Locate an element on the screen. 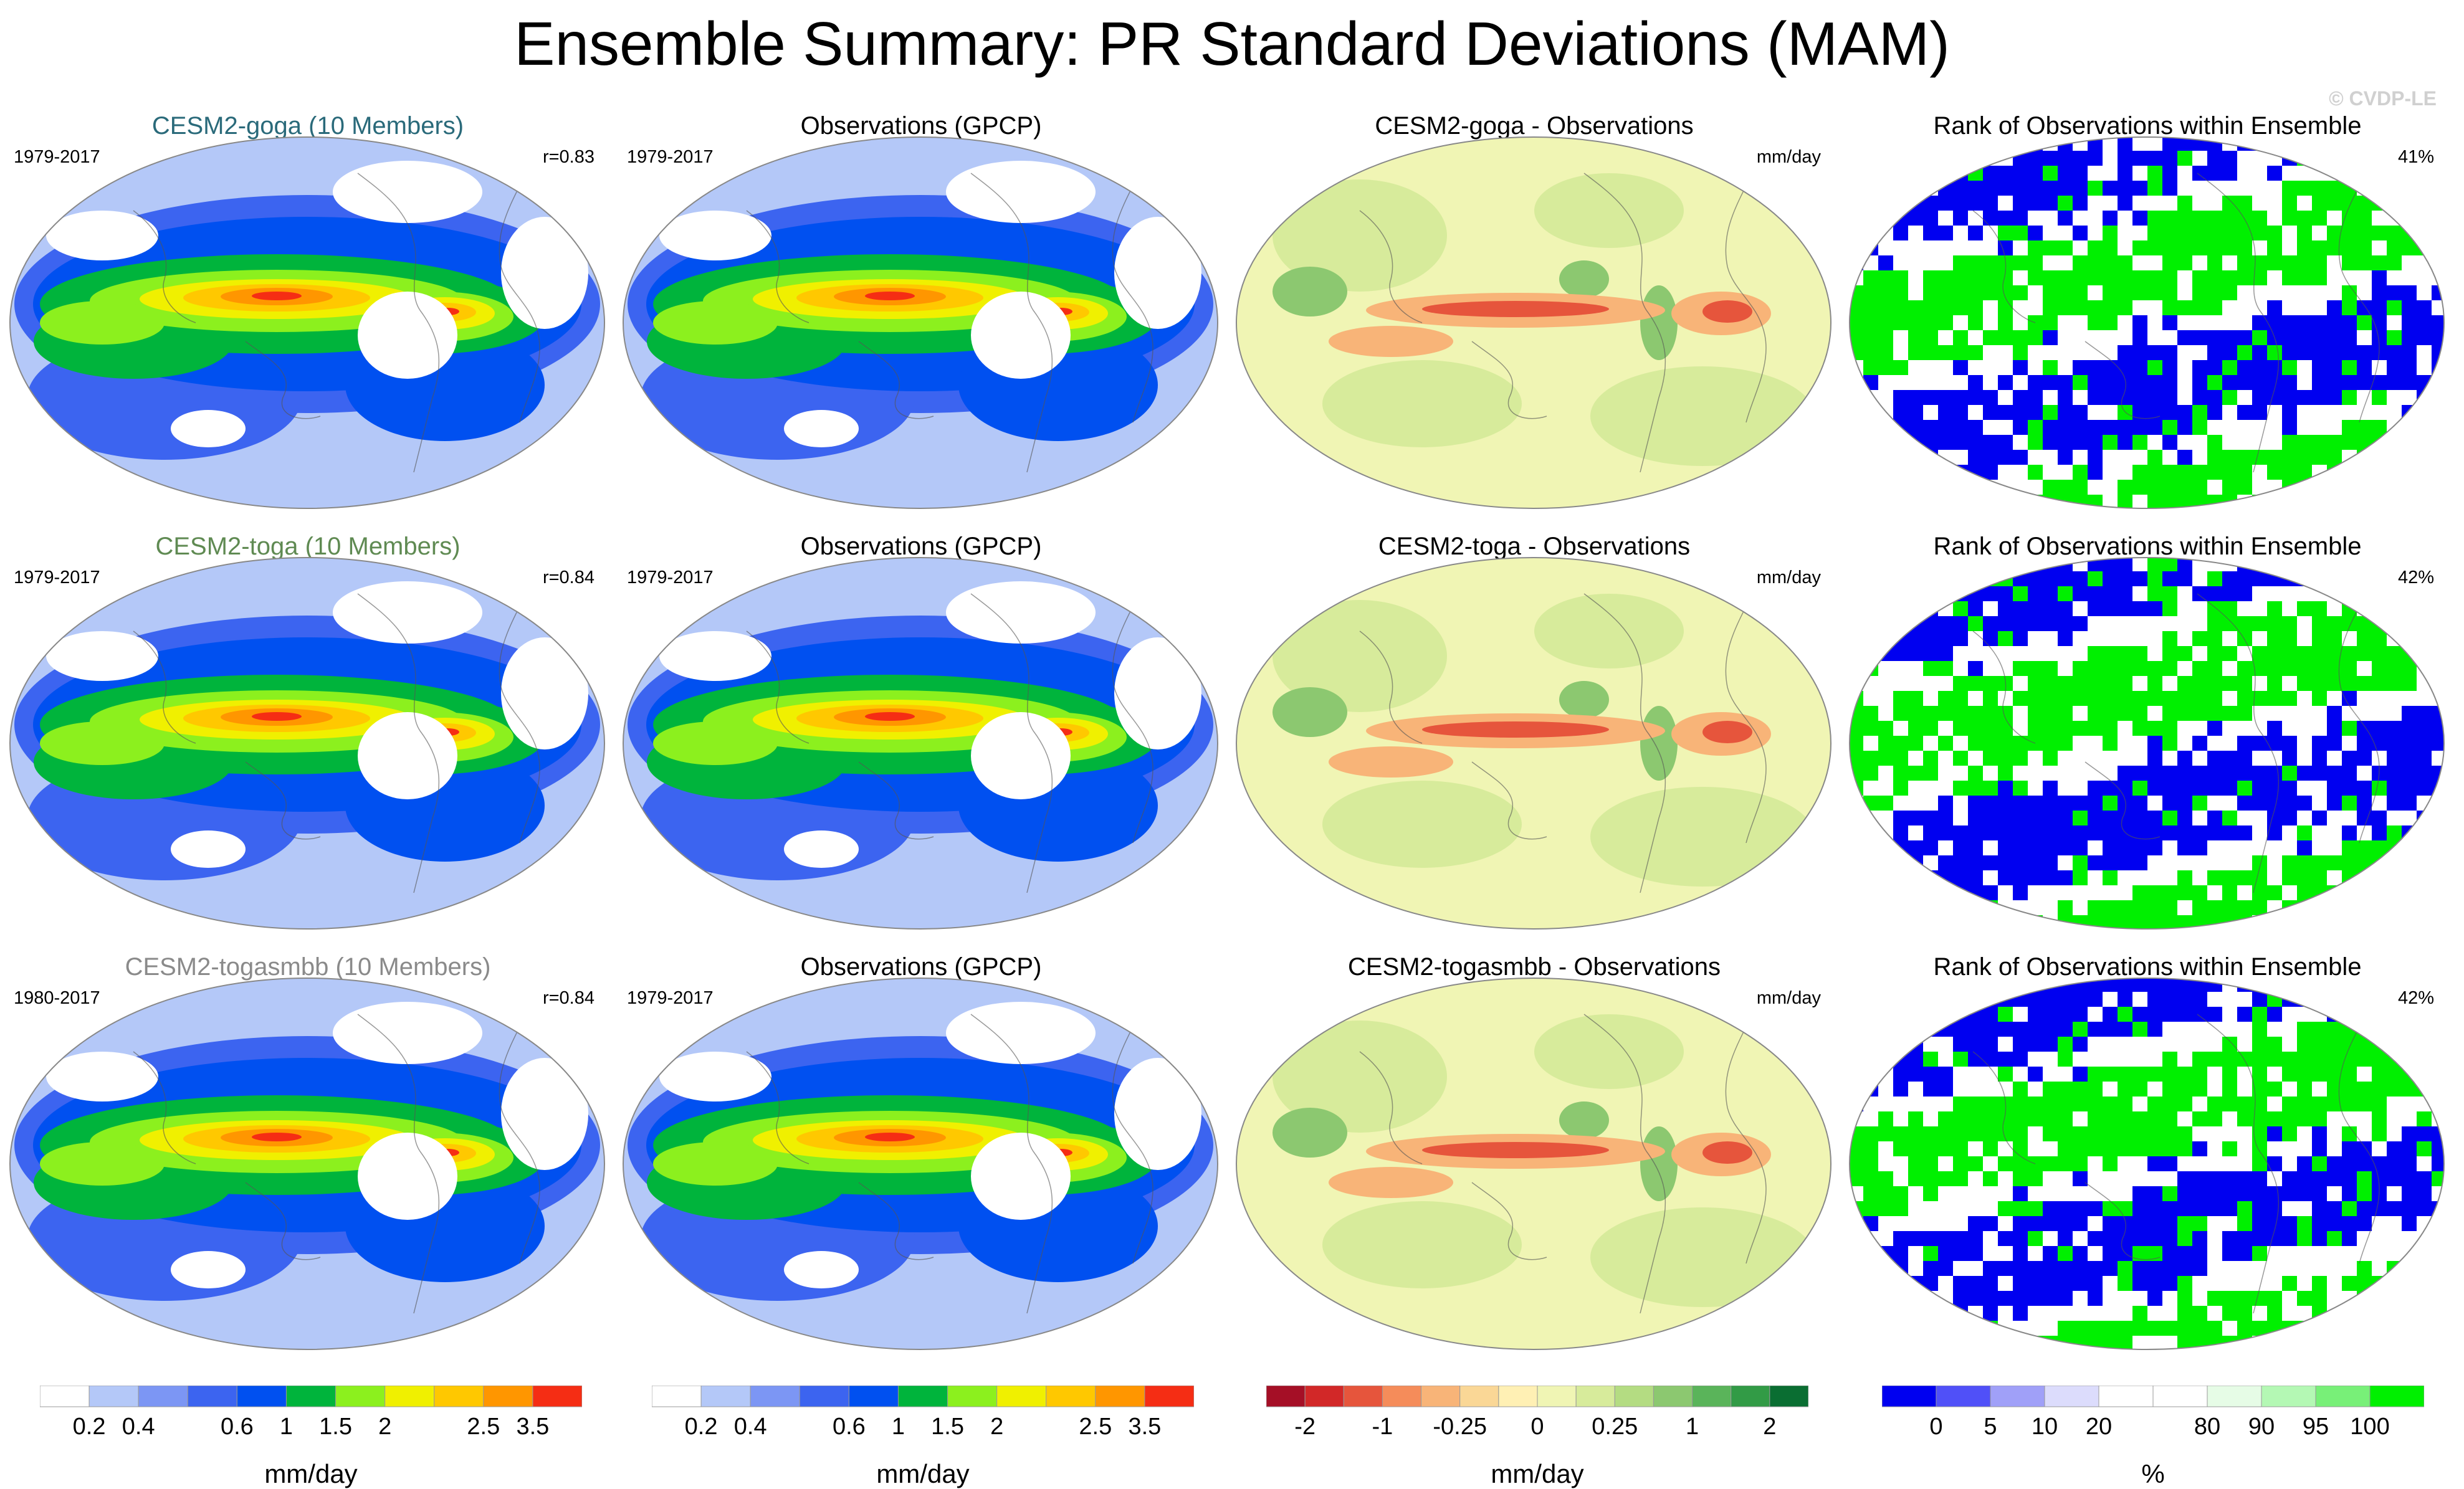 The height and width of the screenshot is (1489, 2464). panel-rank-row1: Rank of Observations within Ensemble 41% is located at coordinates (2147, 321).